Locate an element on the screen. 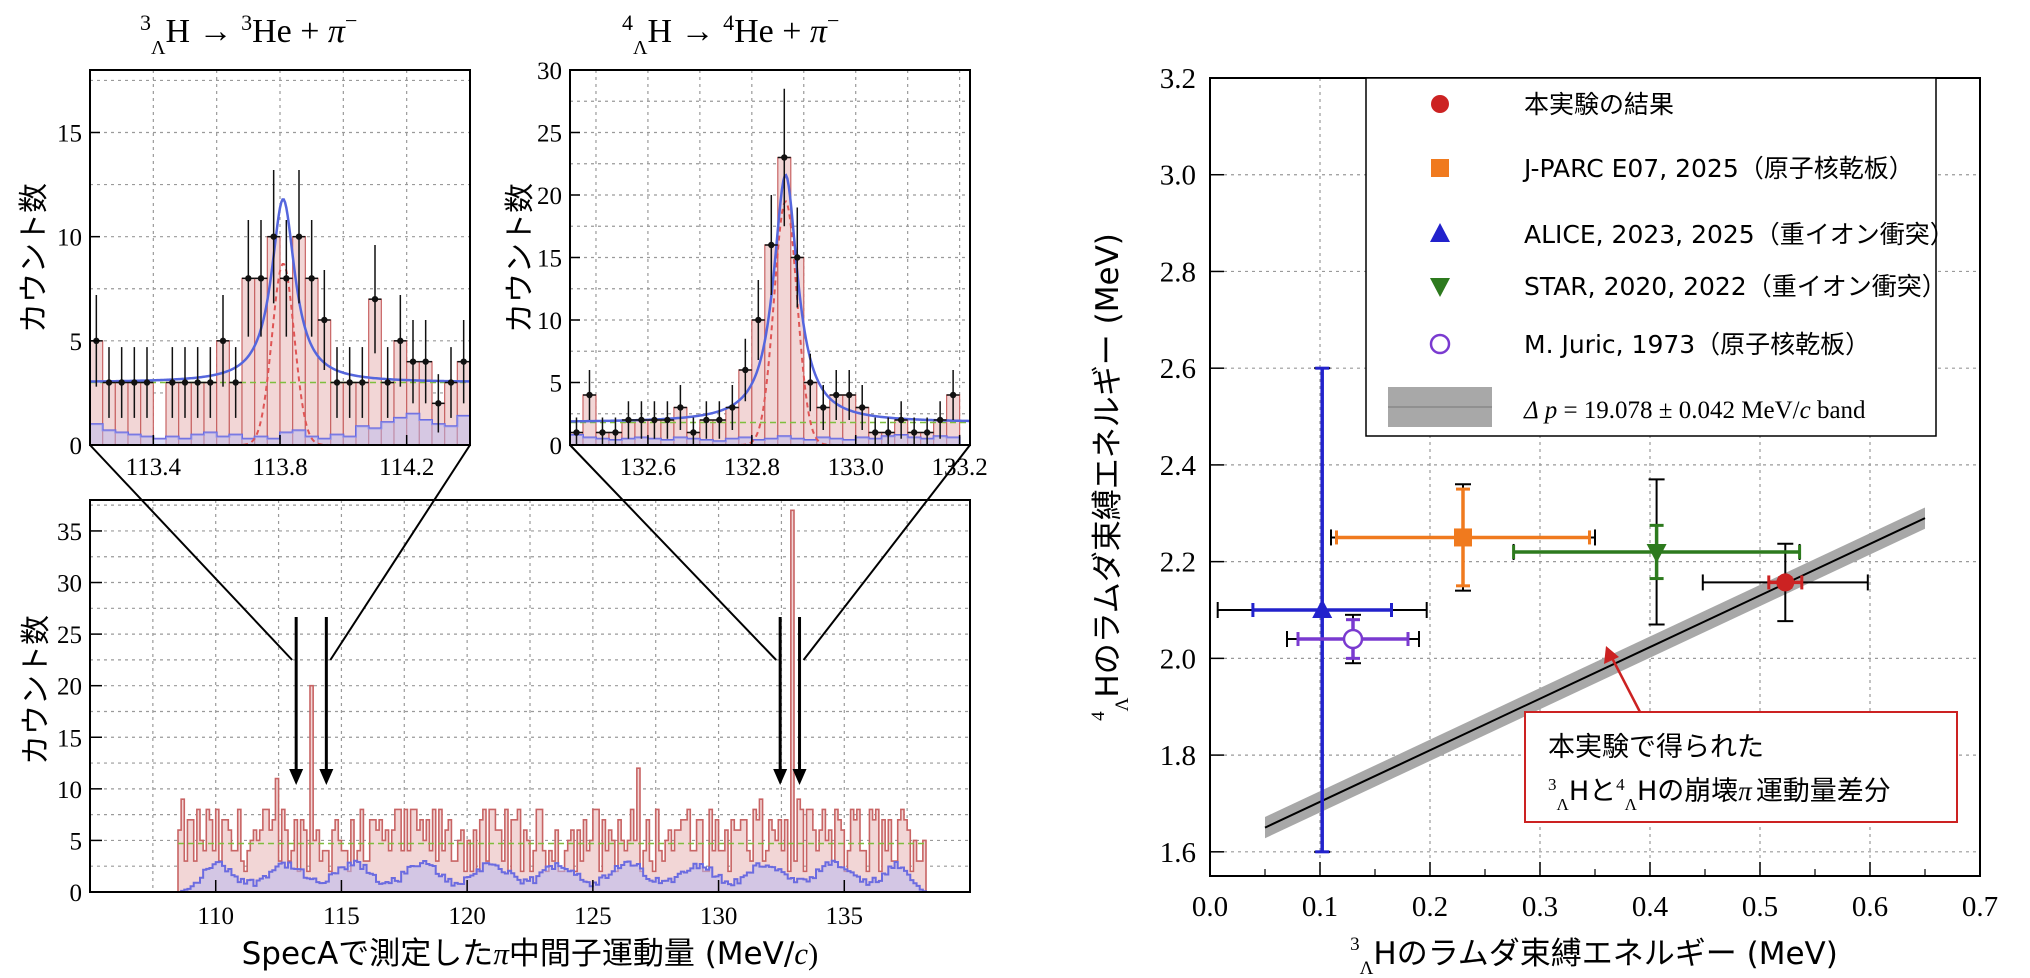 The image size is (2030, 978). i1-xtick-label: 113.4 is located at coordinates (154, 467).